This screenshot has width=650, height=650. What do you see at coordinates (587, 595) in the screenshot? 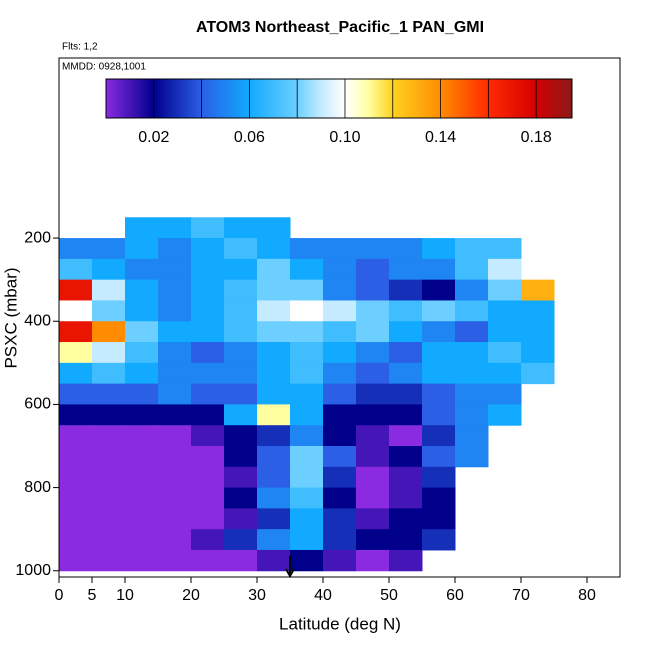
I see `x-tick-label: 80` at bounding box center [587, 595].